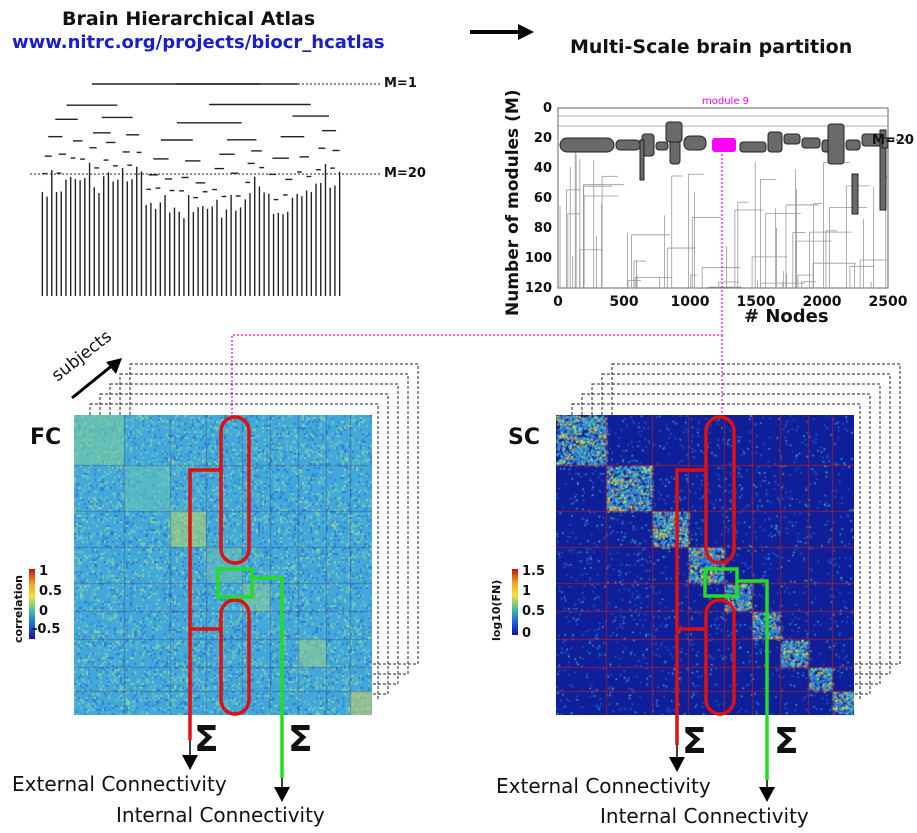 This screenshot has width=917, height=833. What do you see at coordinates (32, 604) in the screenshot?
I see `fc-colorbar-gradient` at bounding box center [32, 604].